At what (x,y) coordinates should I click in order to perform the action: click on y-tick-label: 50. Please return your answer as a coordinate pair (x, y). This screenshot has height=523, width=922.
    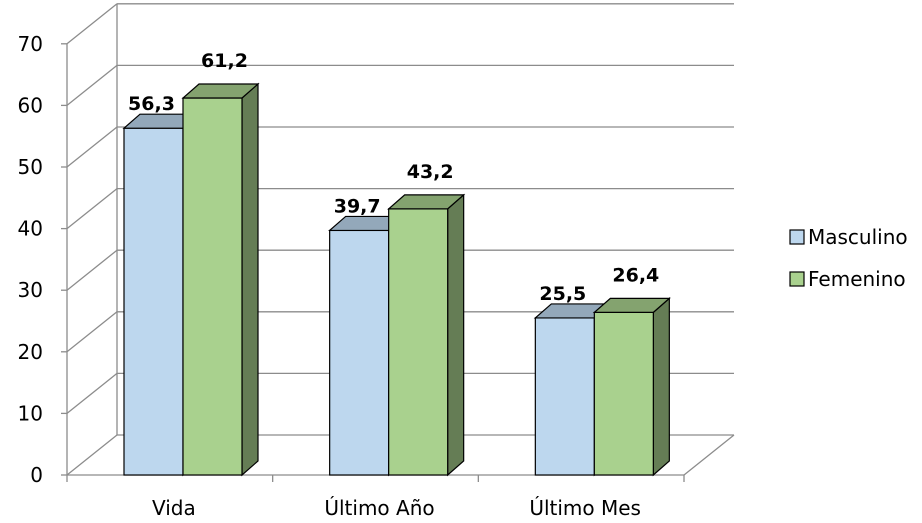
    Looking at the image, I should click on (30, 167).